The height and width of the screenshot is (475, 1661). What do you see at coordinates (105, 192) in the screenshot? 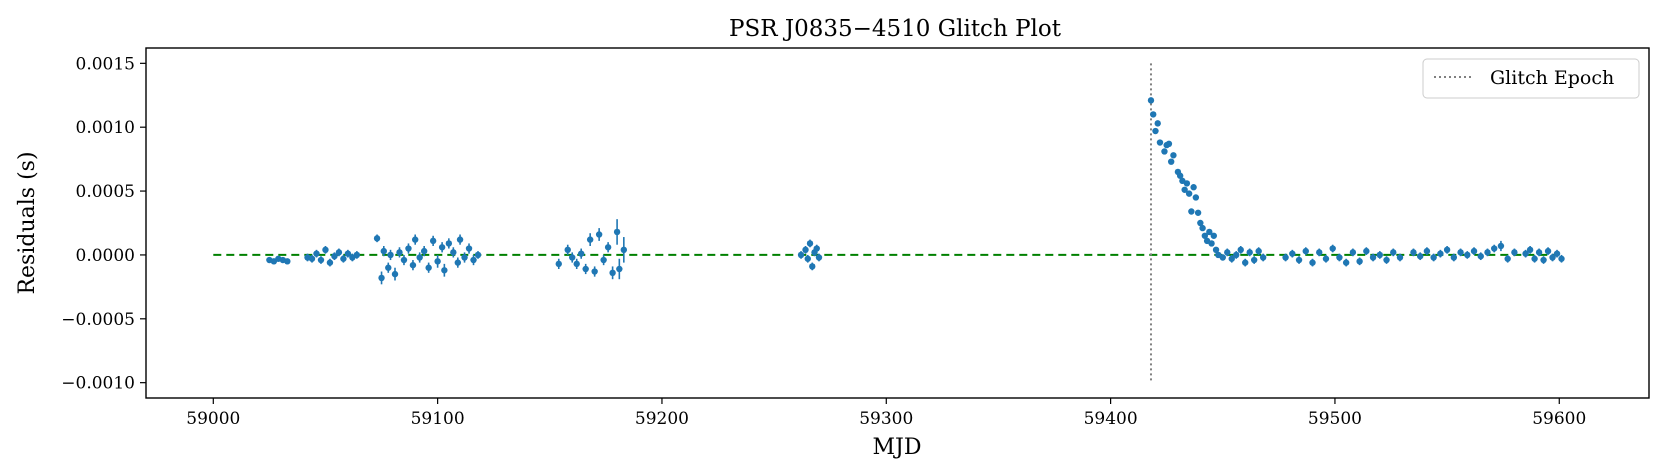
I see `y-tick-label: 0.0005` at bounding box center [105, 192].